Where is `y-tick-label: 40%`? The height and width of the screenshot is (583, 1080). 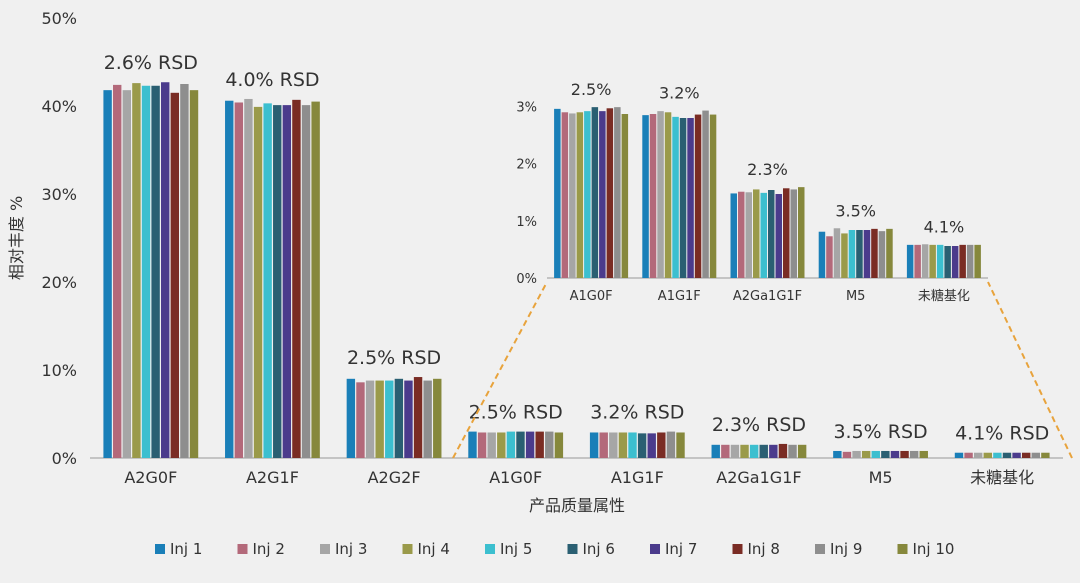
y-tick-label: 40% is located at coordinates (59, 106).